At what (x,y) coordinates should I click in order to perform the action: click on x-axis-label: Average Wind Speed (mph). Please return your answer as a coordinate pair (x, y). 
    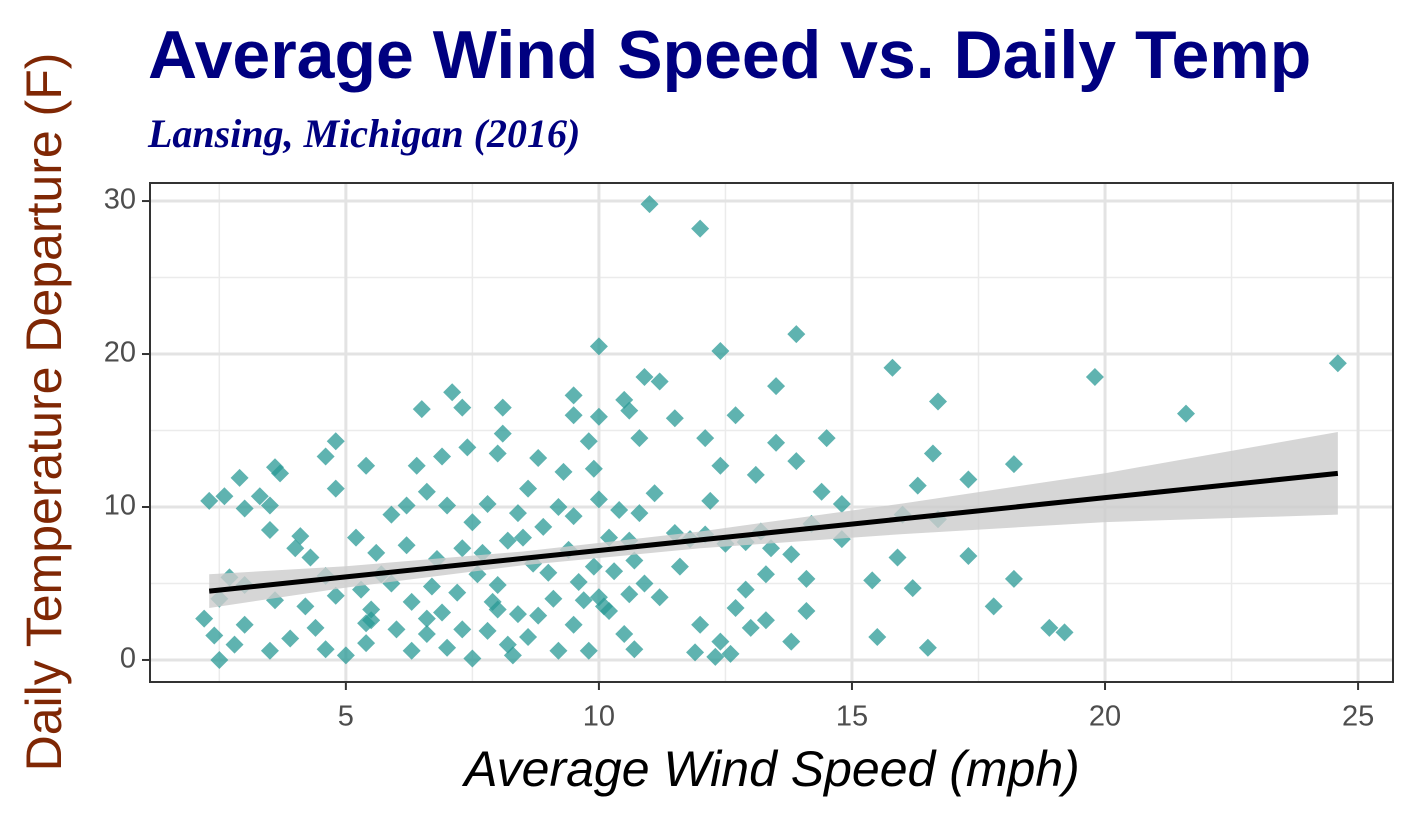
    Looking at the image, I should click on (770, 769).